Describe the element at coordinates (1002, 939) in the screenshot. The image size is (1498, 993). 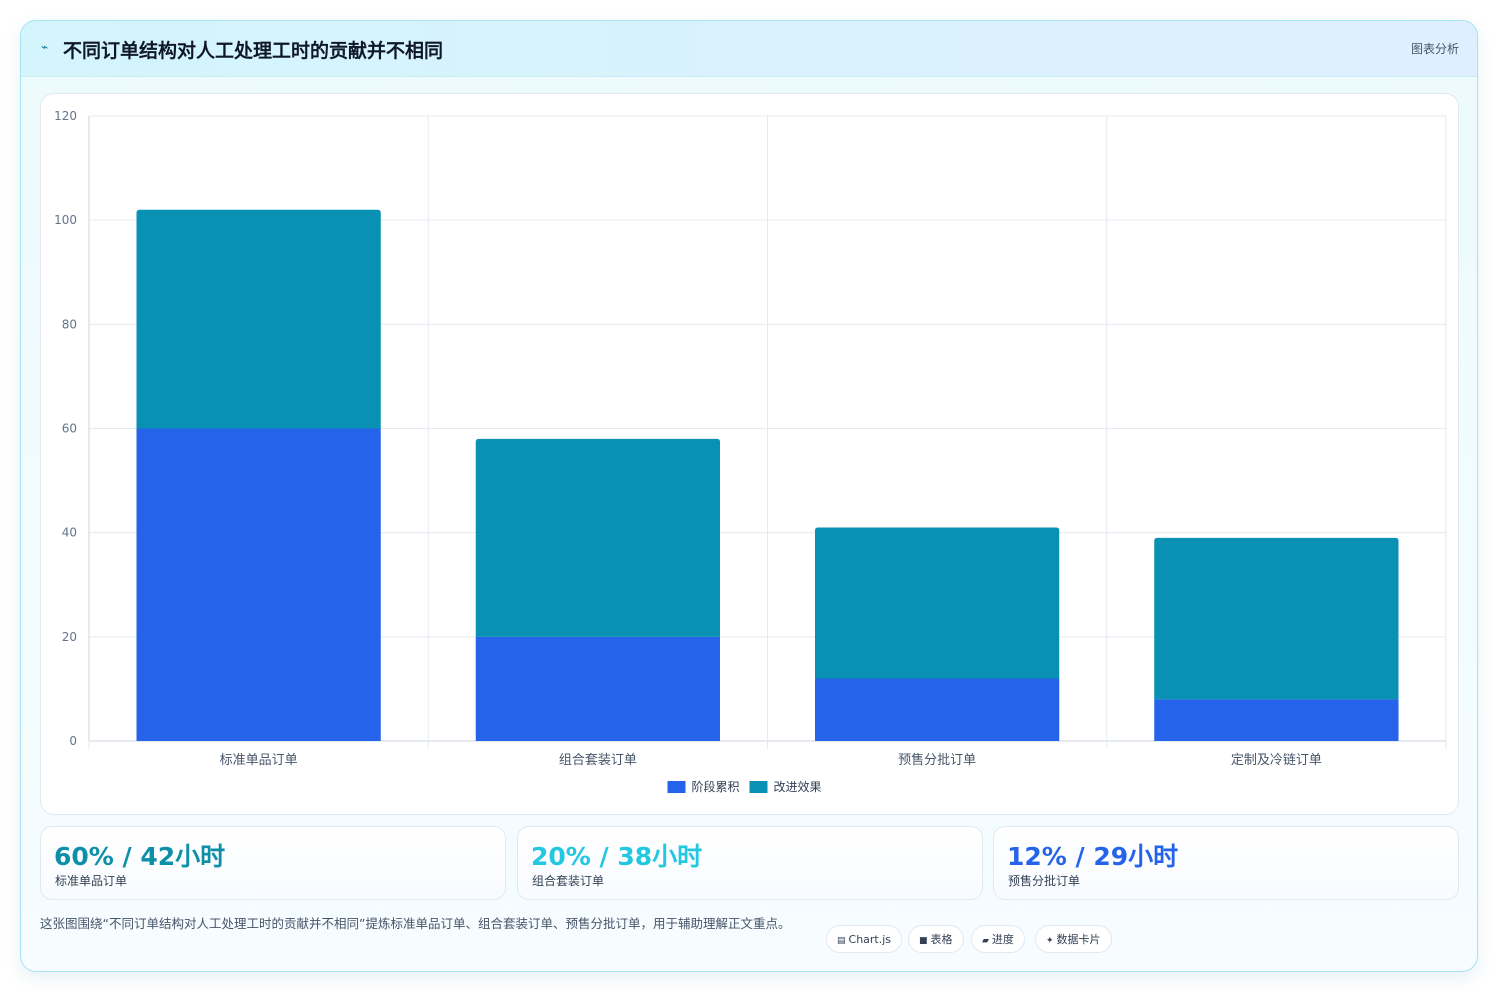
I see `chip-label: 进度` at that location.